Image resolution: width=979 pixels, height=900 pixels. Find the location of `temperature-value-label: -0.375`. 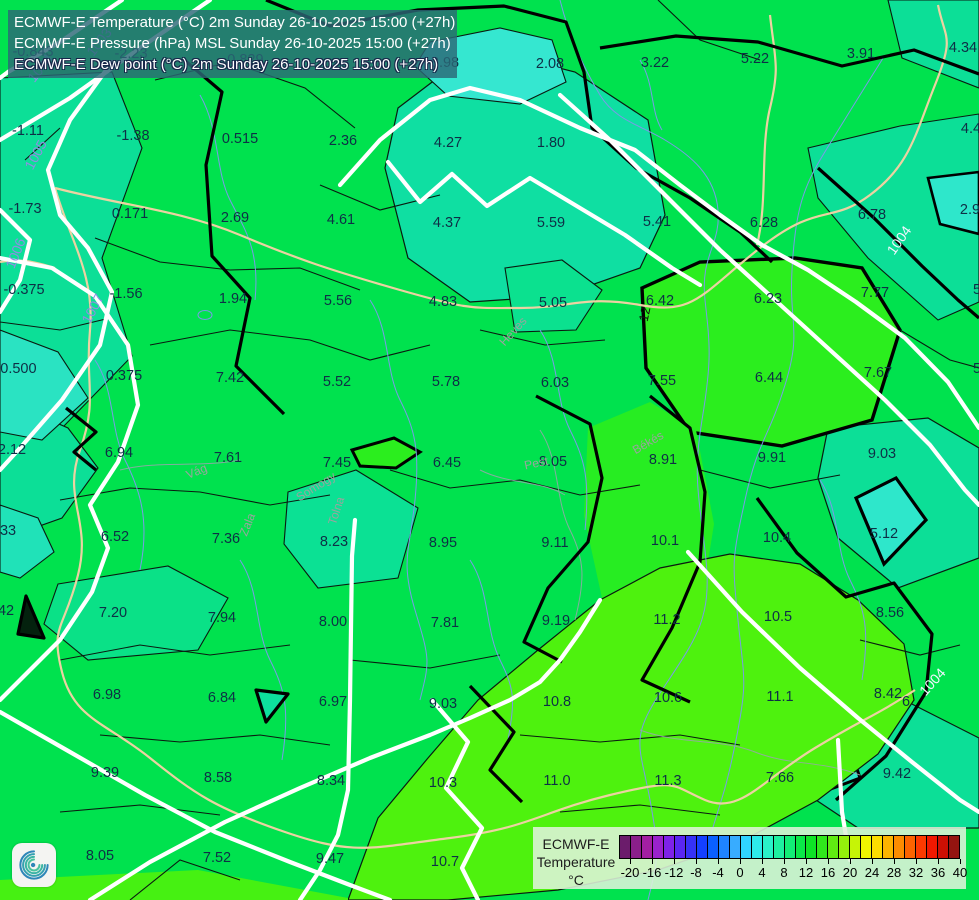

temperature-value-label: -0.375 is located at coordinates (23, 290).